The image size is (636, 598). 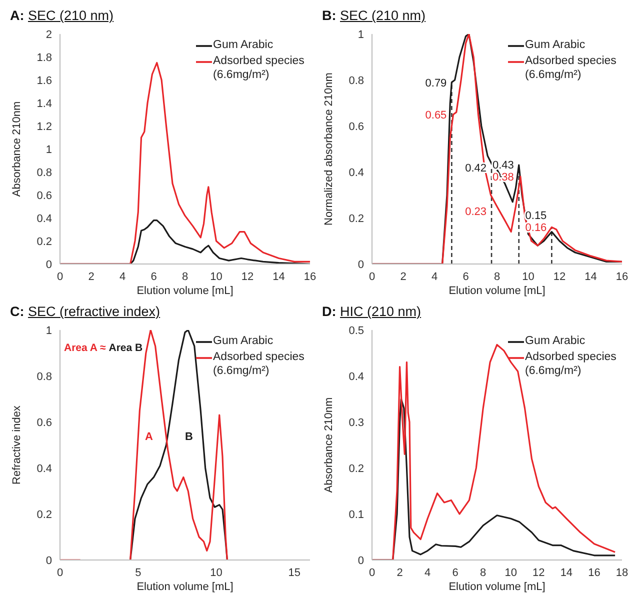 What do you see at coordinates (372, 311) in the screenshot?
I see `chart-title: D: HIC (210 nm)` at bounding box center [372, 311].